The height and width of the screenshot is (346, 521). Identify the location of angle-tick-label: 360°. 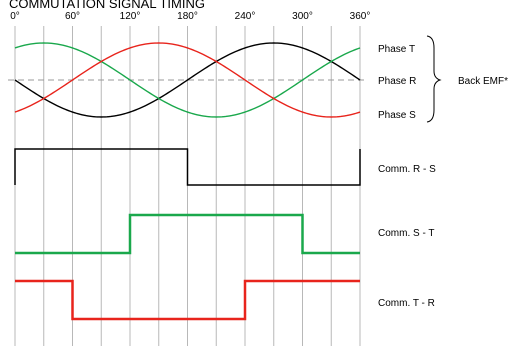
(360, 16).